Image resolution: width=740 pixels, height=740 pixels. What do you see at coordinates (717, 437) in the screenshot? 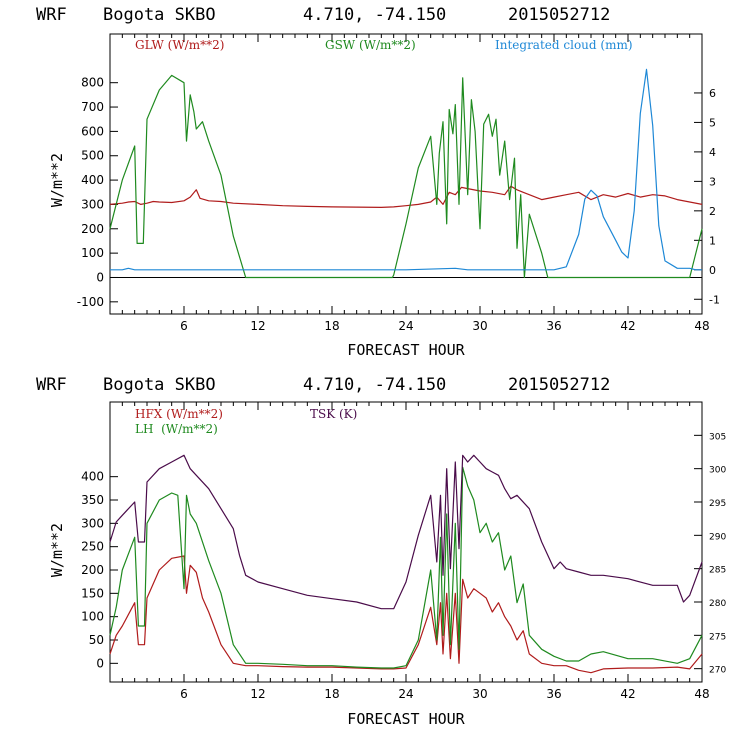
I see `chart-2-y2-tick-label: 305` at bounding box center [717, 437].